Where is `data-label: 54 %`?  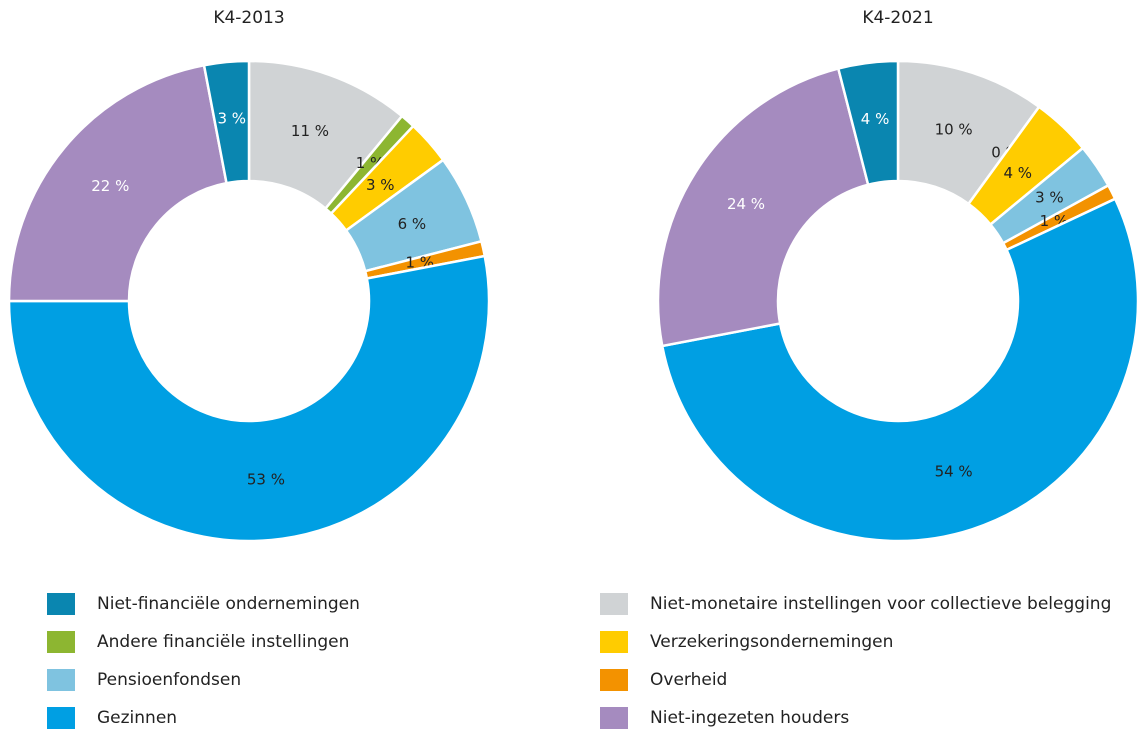
data-label: 54 % is located at coordinates (954, 472).